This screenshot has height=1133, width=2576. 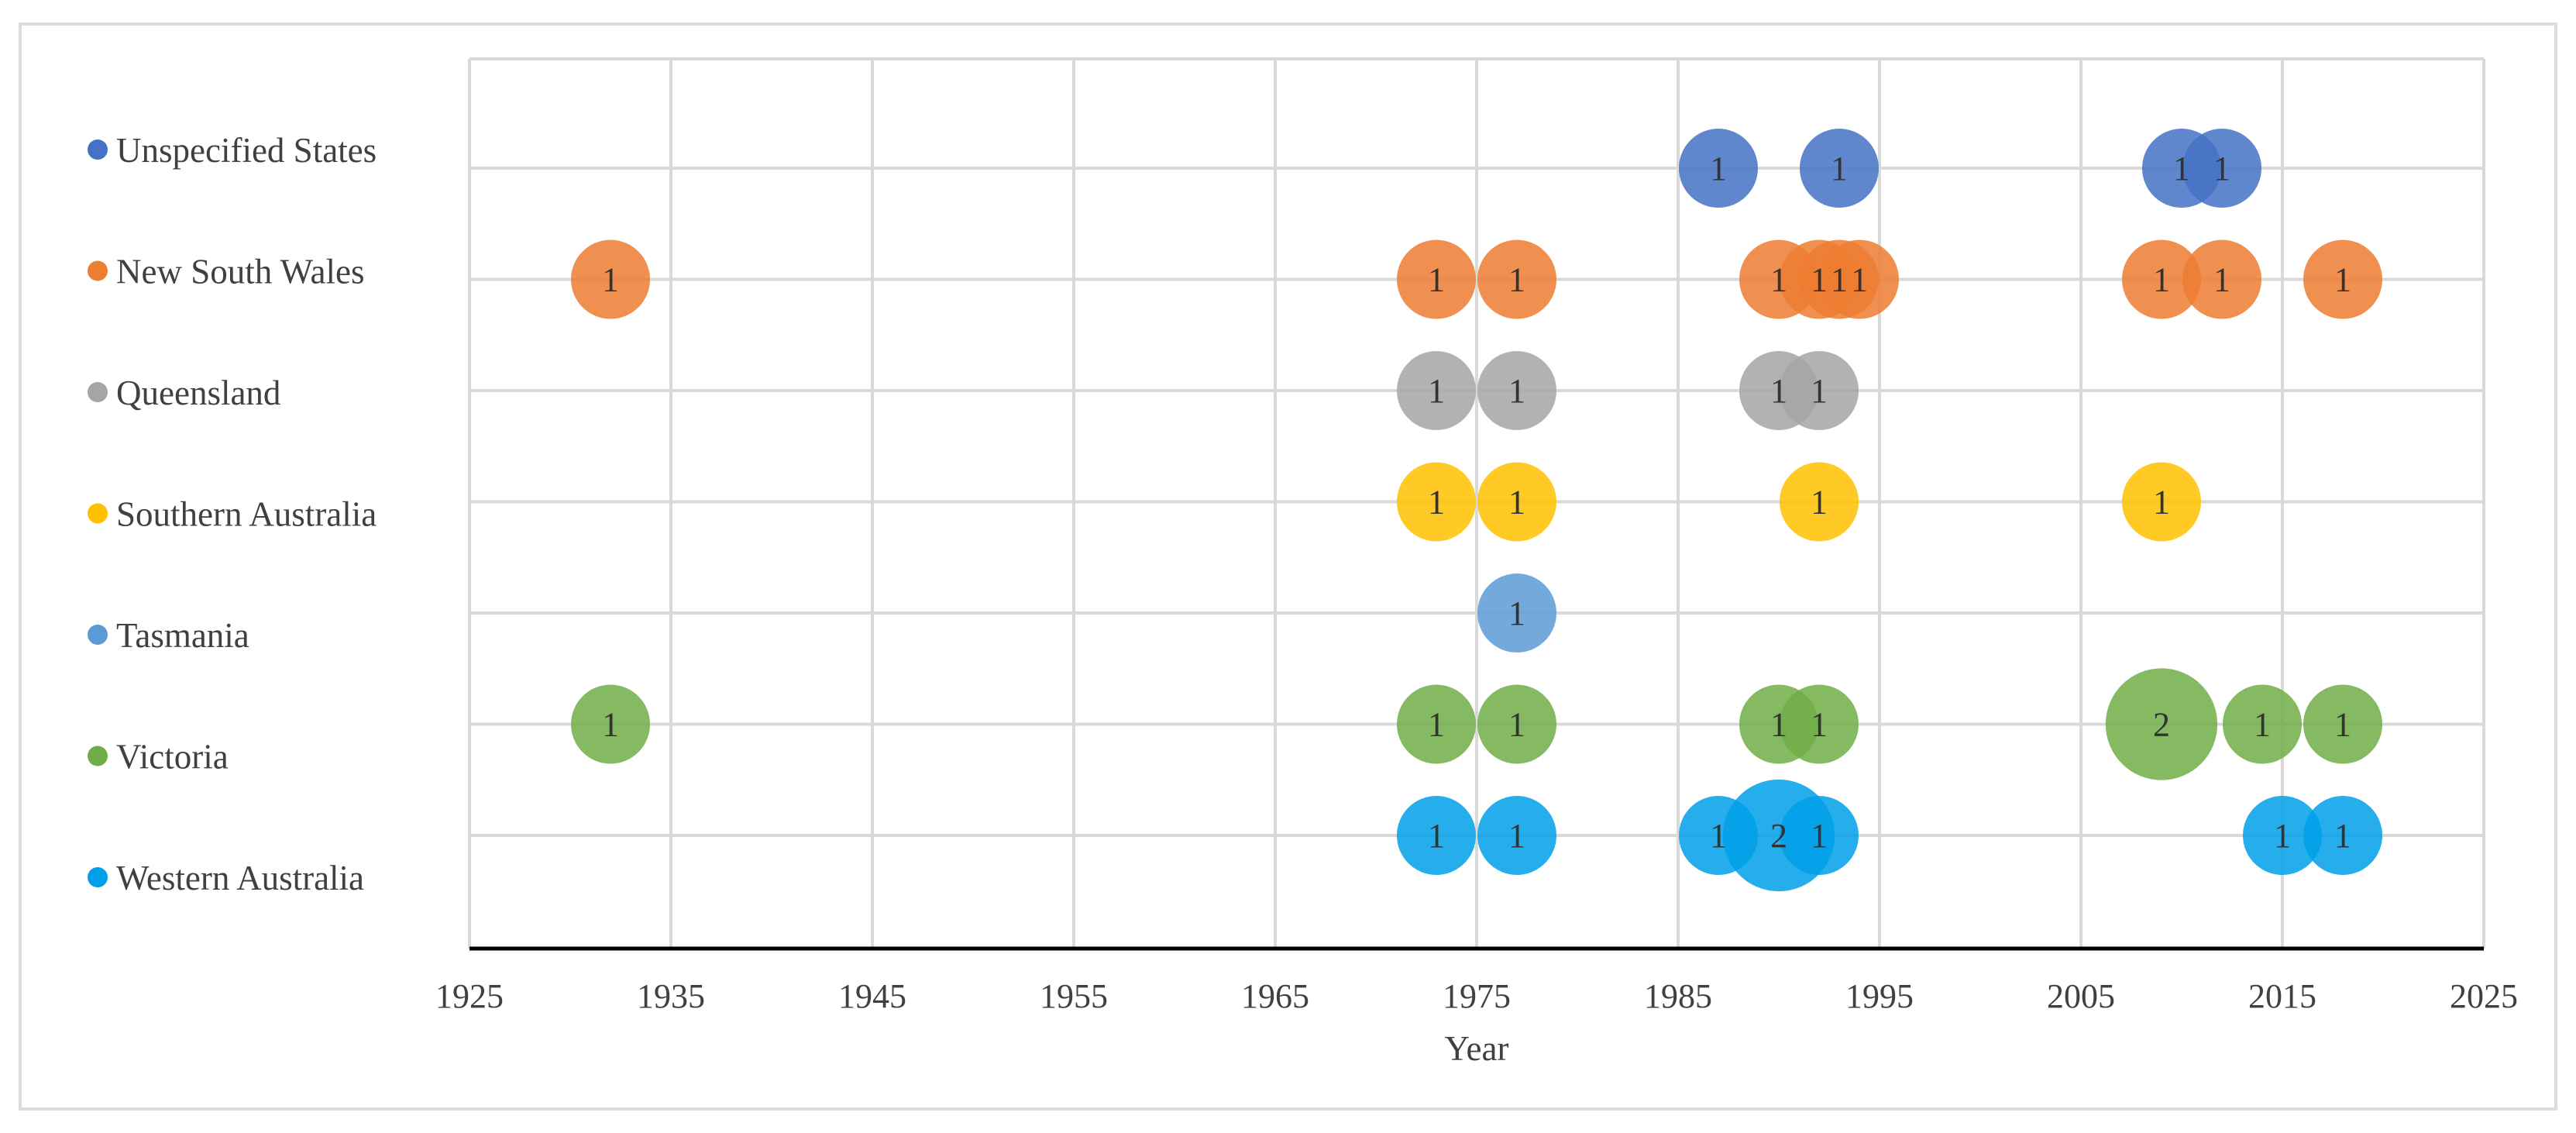 What do you see at coordinates (2282, 996) in the screenshot?
I see `x-tick-label: 2015` at bounding box center [2282, 996].